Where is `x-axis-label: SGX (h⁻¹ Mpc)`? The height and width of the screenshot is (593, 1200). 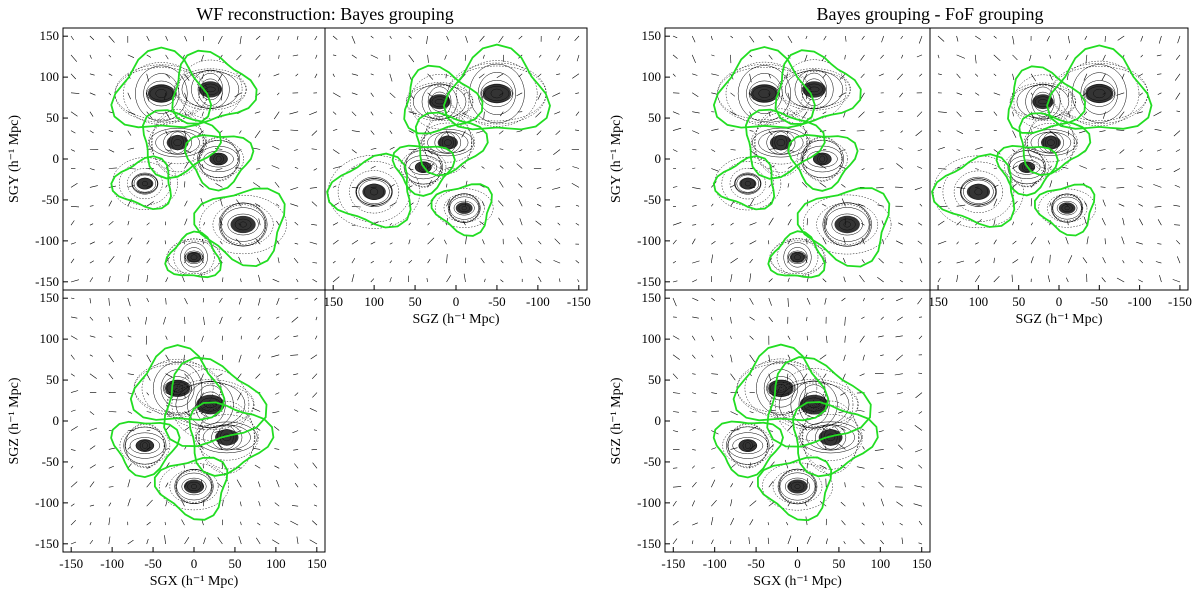
x-axis-label: SGX (h⁻¹ Mpc) is located at coordinates (797, 581).